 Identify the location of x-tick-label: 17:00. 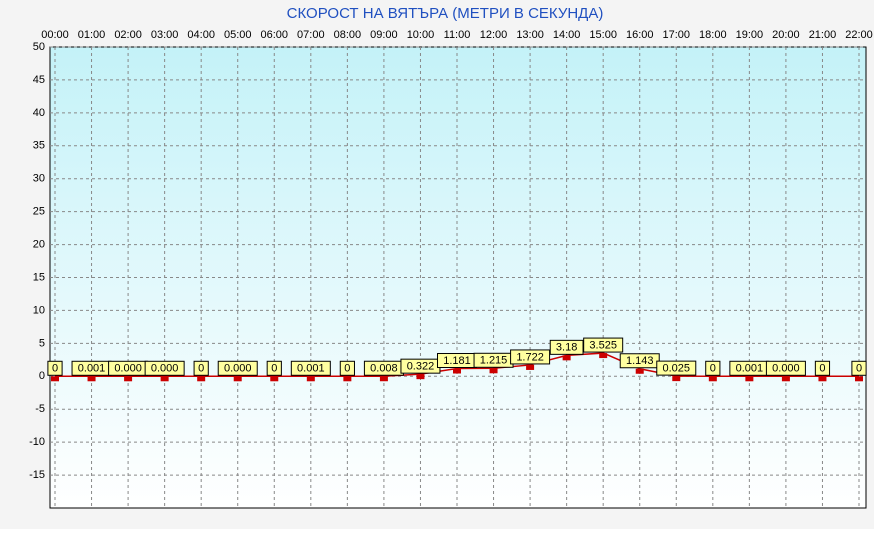
(677, 35).